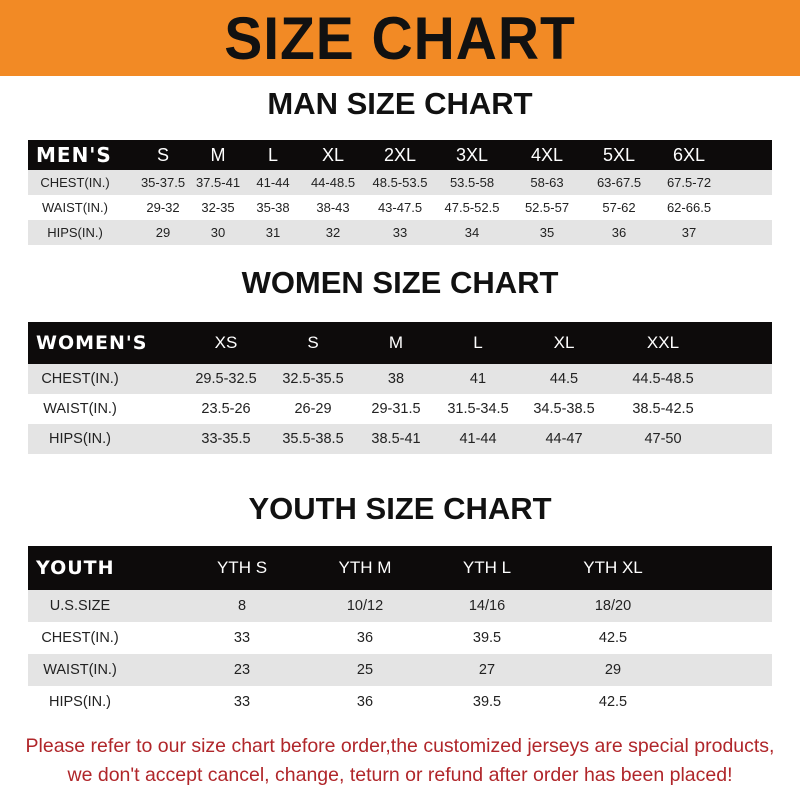 The height and width of the screenshot is (800, 800). Describe the element at coordinates (564, 409) in the screenshot. I see `table-cell: 34.5-38.5` at that location.